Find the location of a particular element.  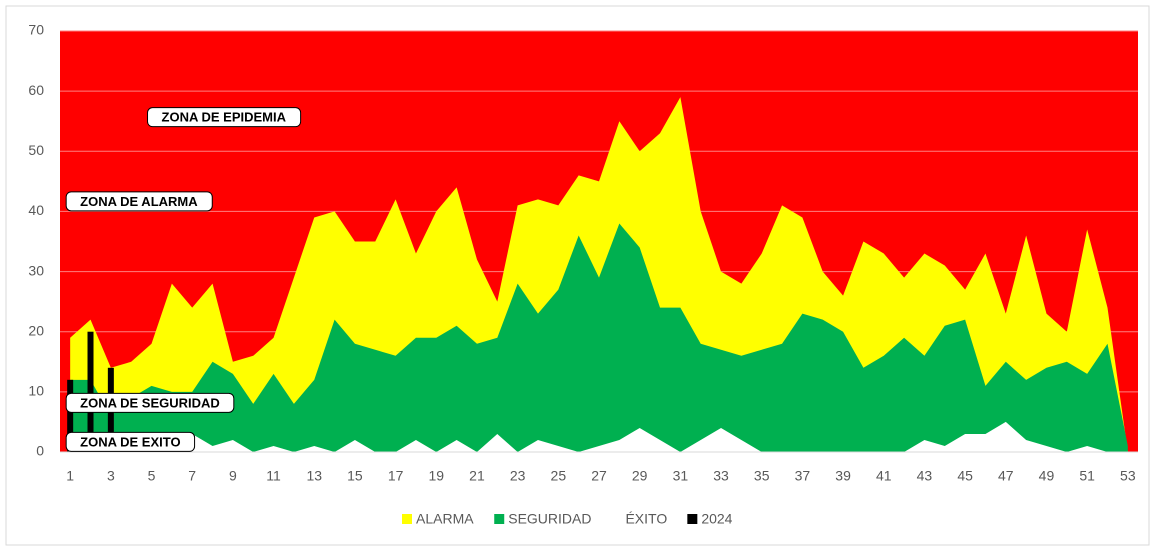

y-tick-label: 40 is located at coordinates (36, 210).